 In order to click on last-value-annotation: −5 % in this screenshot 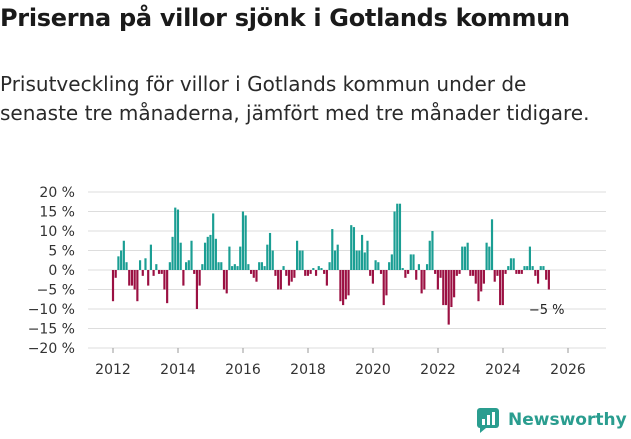, I will do `click(547, 310)`.